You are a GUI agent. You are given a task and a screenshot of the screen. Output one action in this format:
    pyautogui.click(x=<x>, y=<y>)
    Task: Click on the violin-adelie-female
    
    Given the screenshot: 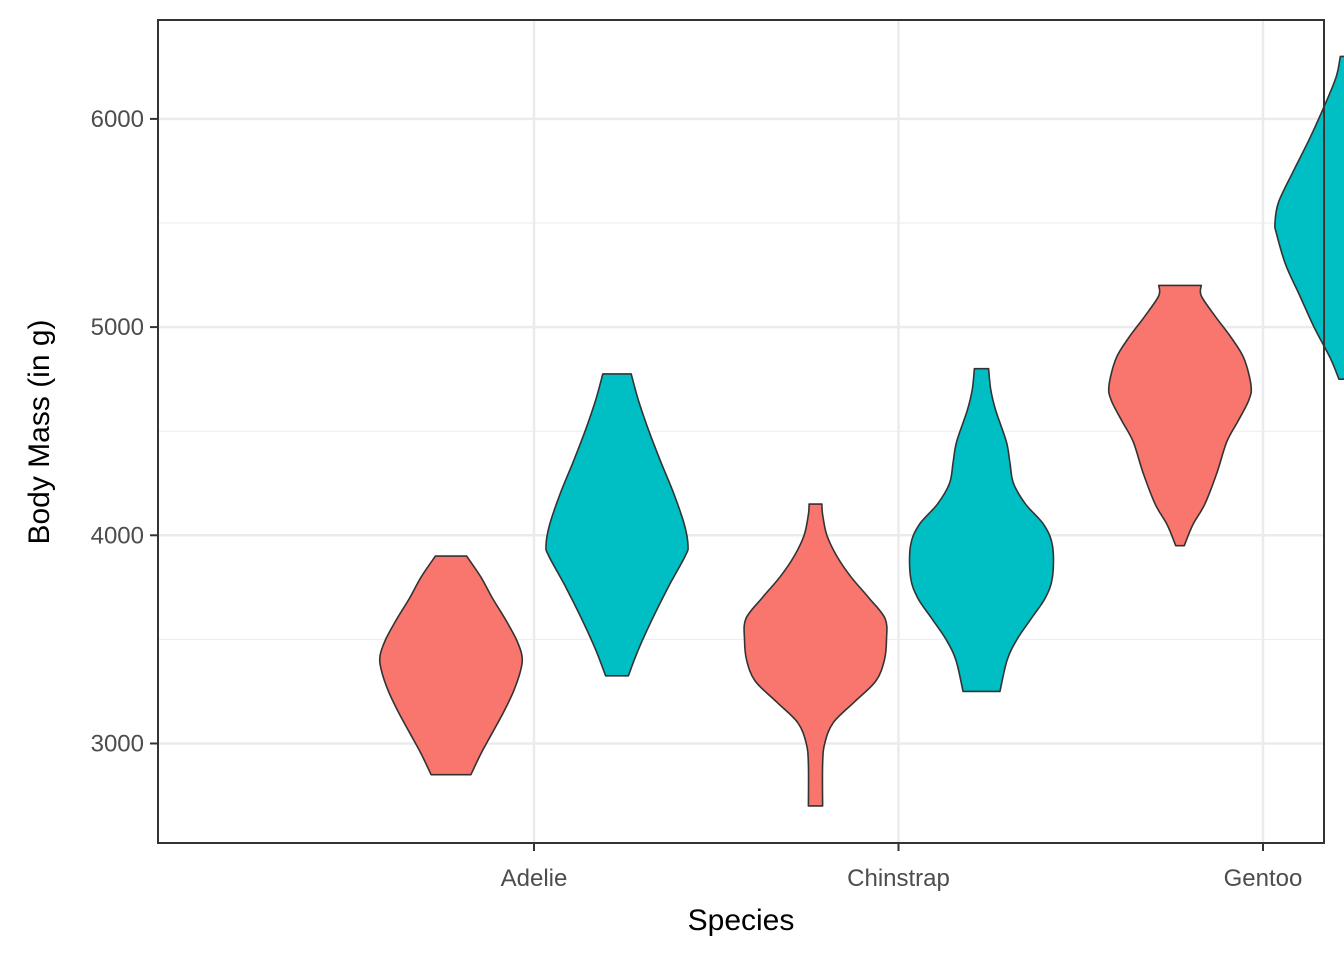 What is the action you would take?
    pyautogui.click(x=451, y=665)
    